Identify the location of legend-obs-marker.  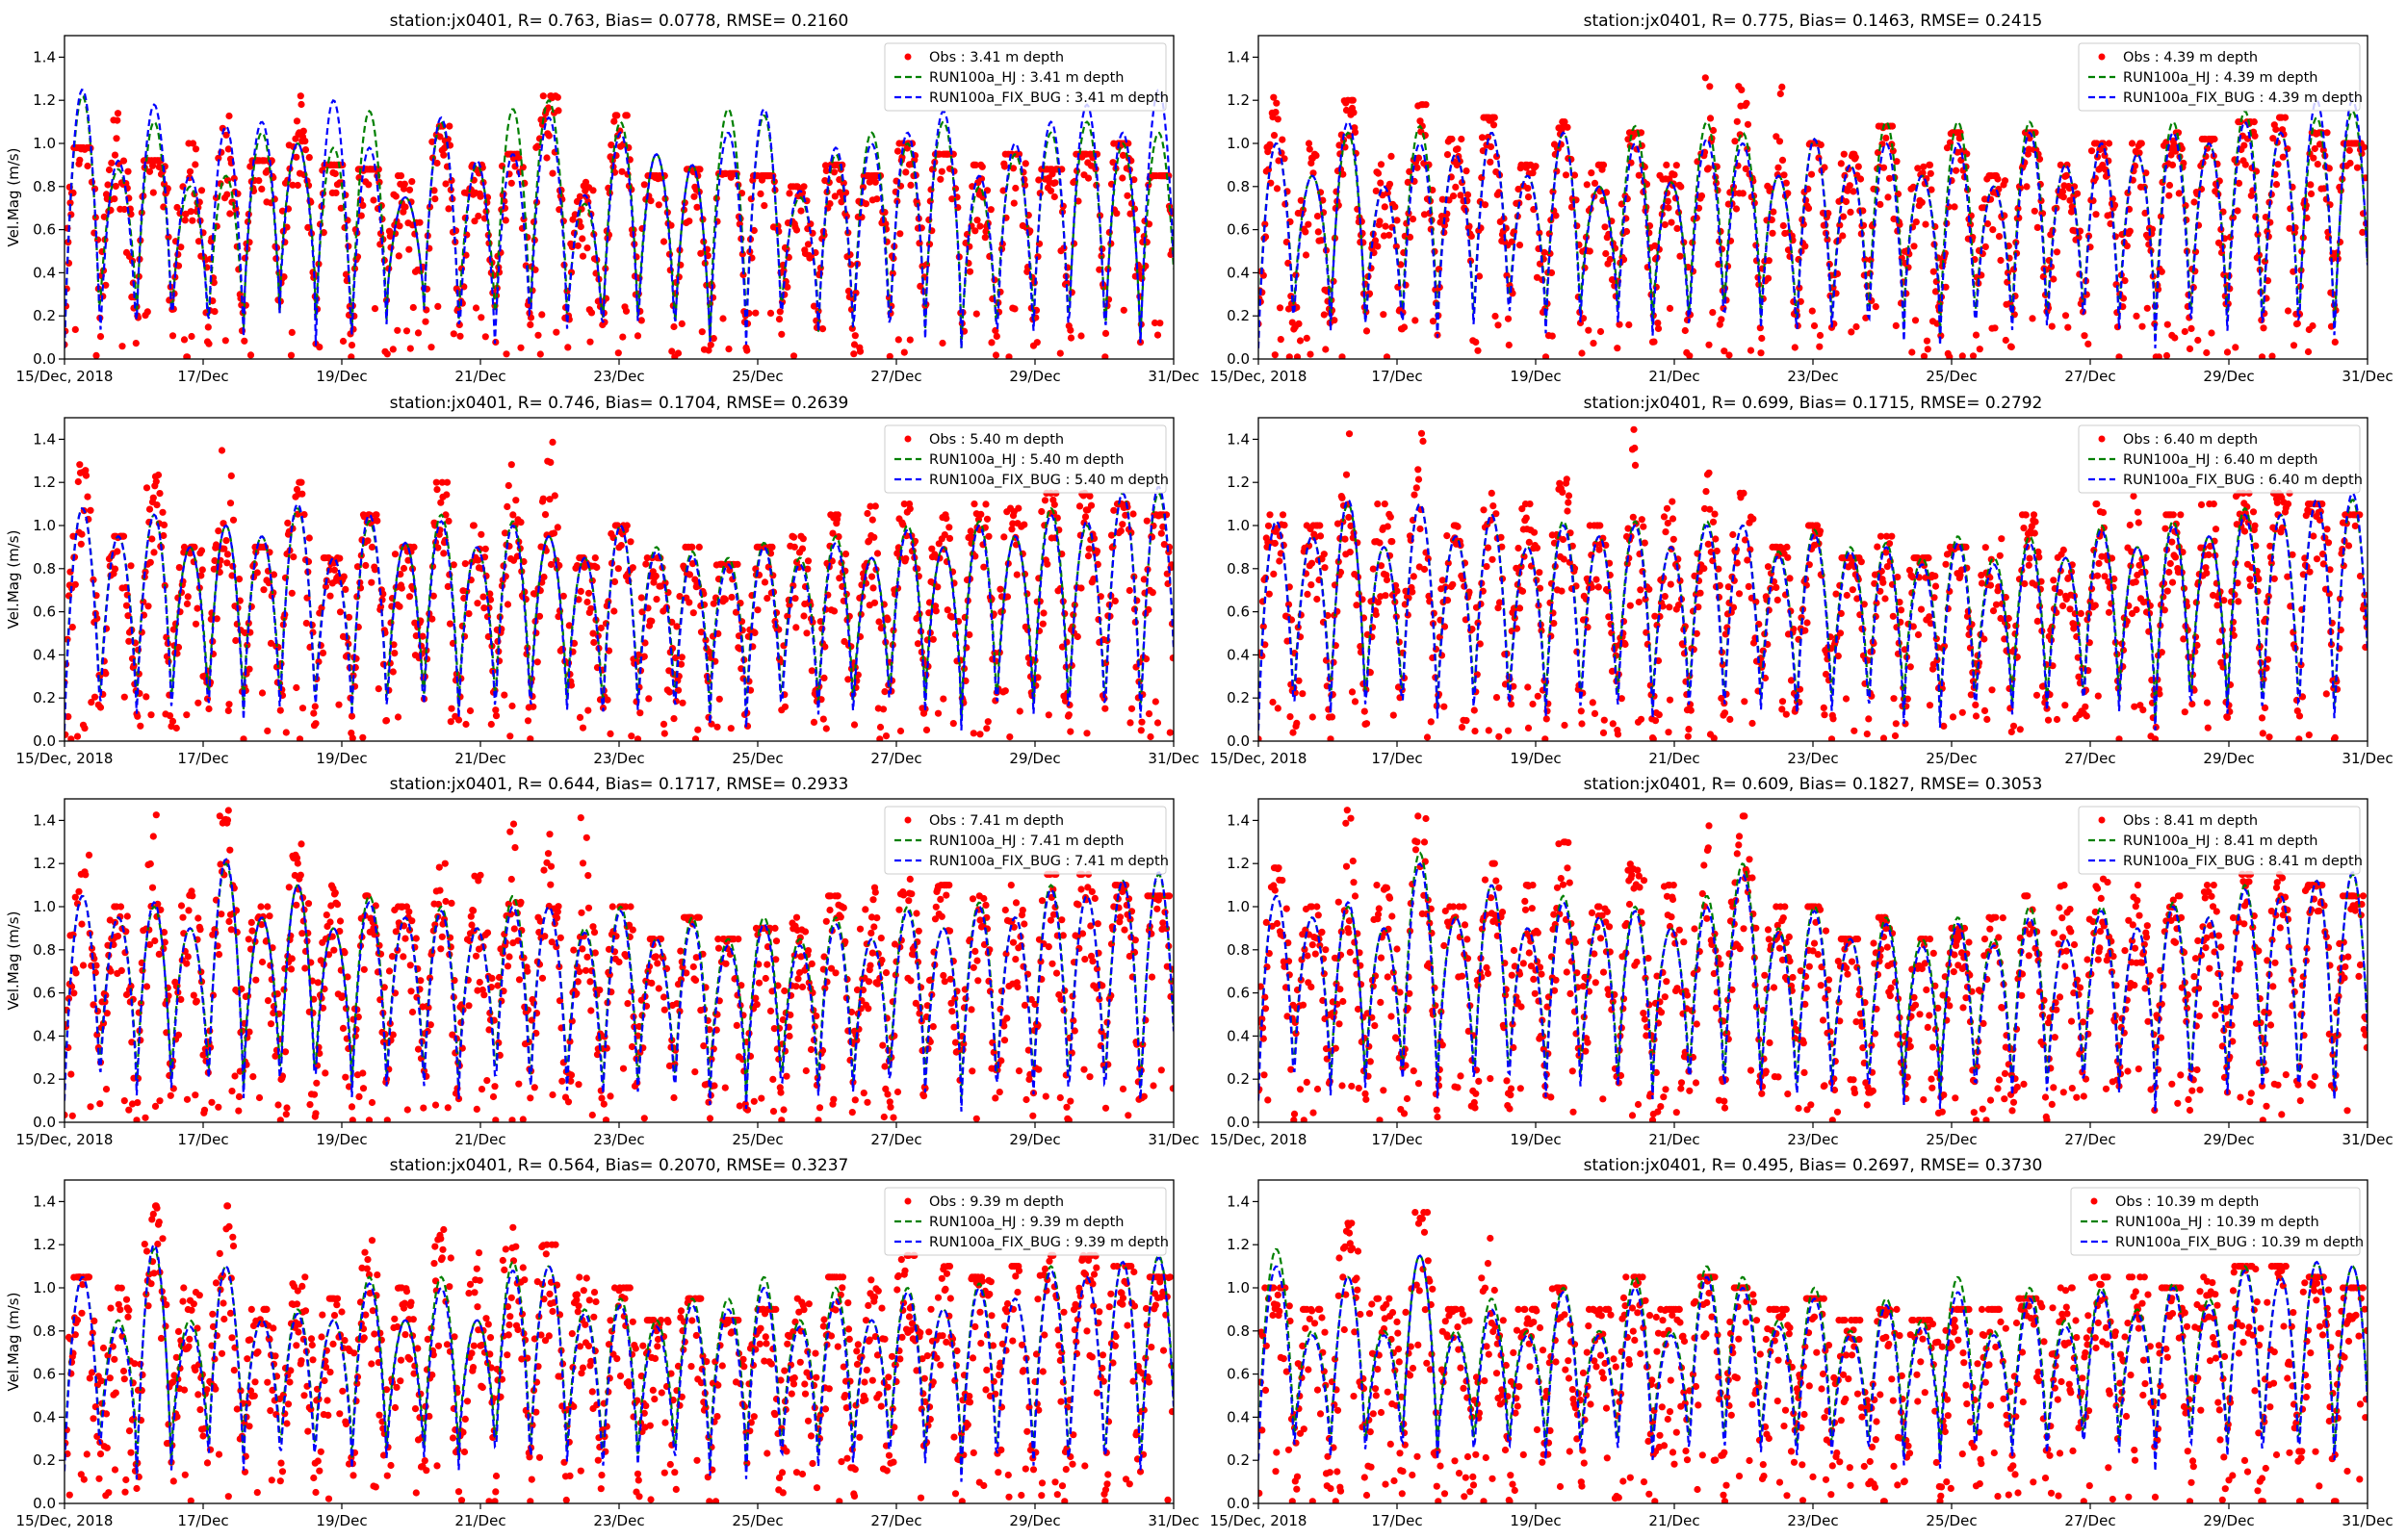
(2102, 57).